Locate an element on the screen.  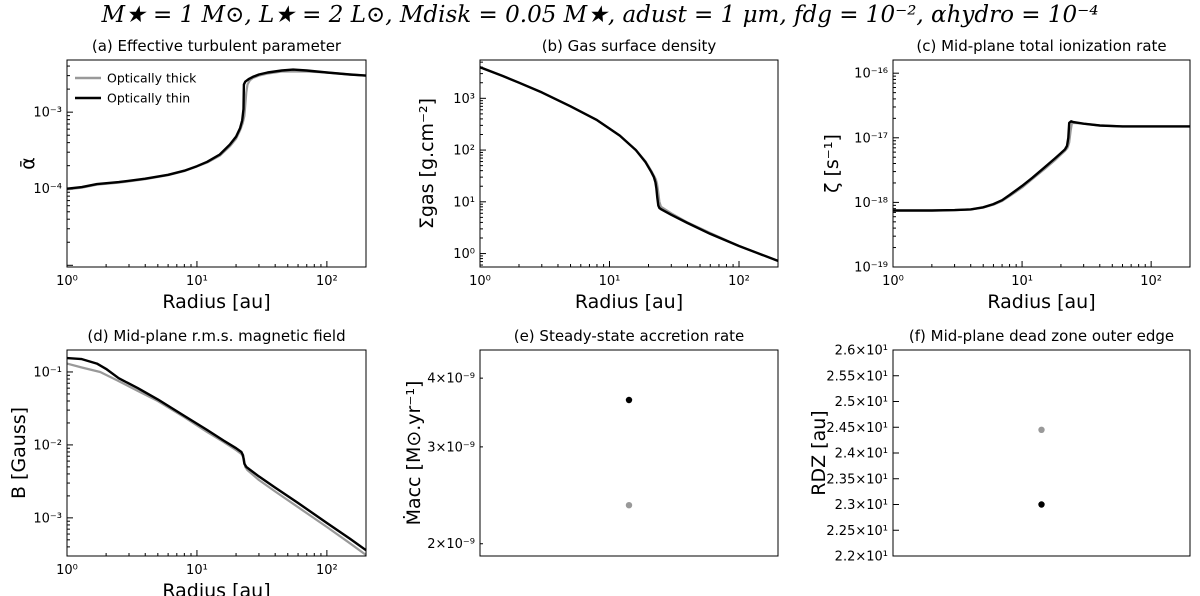
panel-c-ytick-label: 10⁻¹⁶ is located at coordinates (871, 74).